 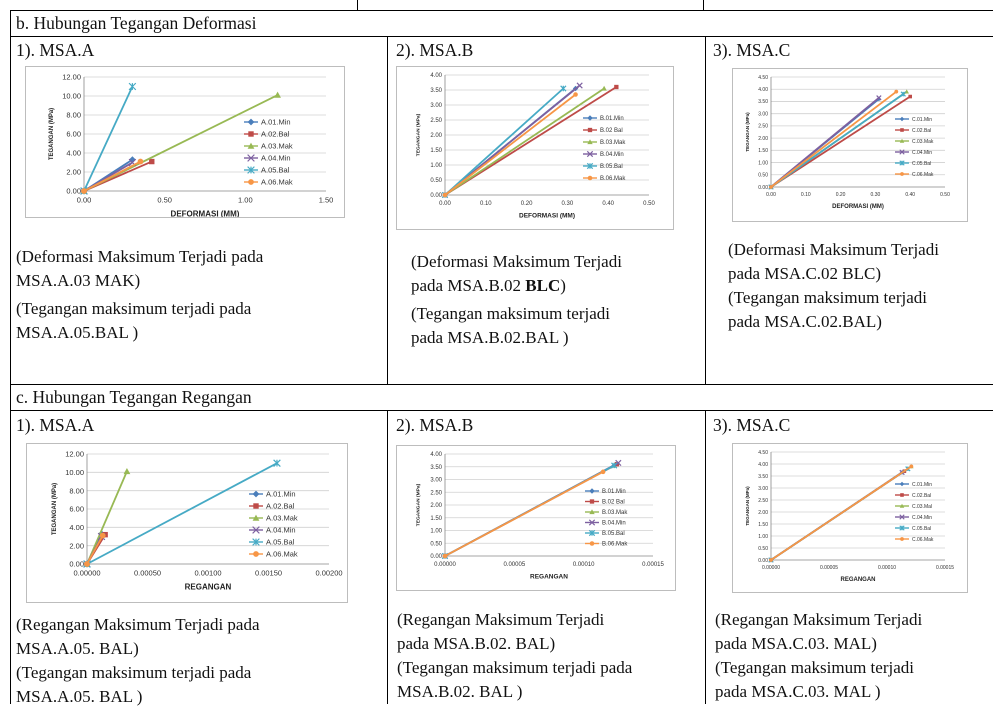 What do you see at coordinates (841, 195) in the screenshot?
I see `x-tick-label: 0.20` at bounding box center [841, 195].